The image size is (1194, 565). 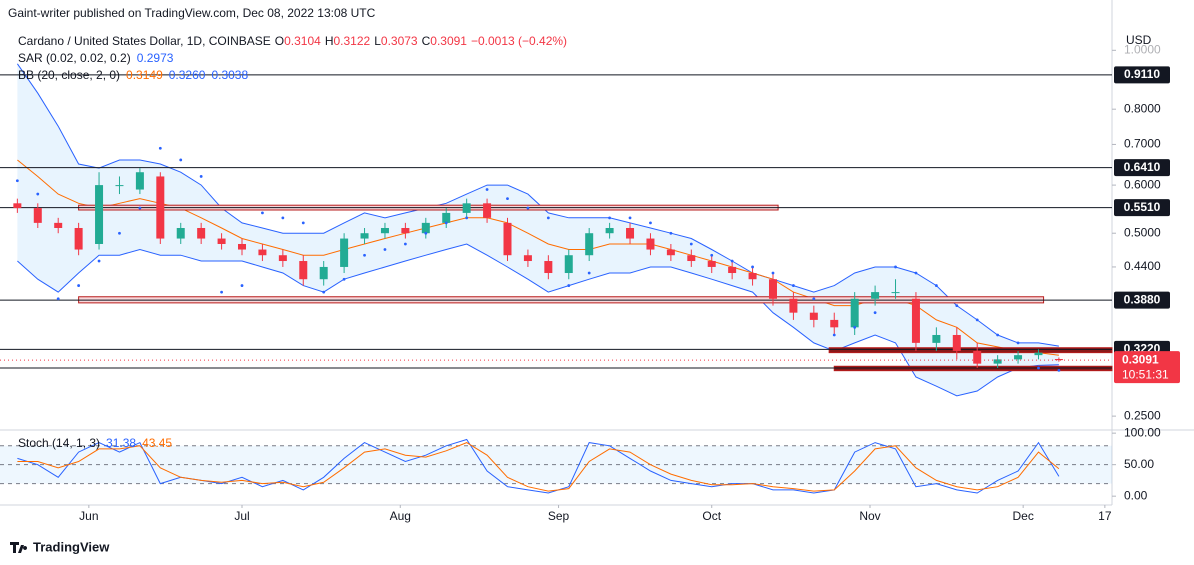 What do you see at coordinates (1142, 432) in the screenshot?
I see `y-tick-label: 100.00` at bounding box center [1142, 432].